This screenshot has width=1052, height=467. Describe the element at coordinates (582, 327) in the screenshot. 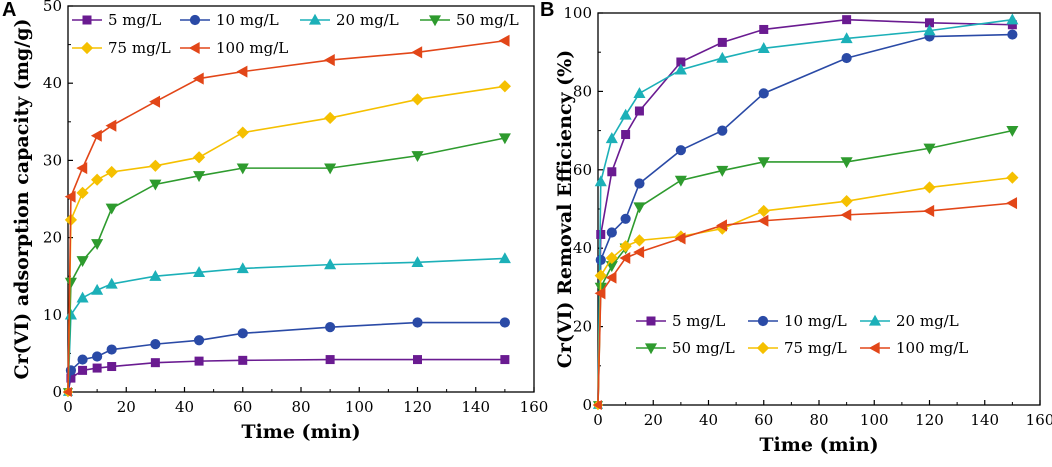

I see `y-tick-label: 20` at that location.